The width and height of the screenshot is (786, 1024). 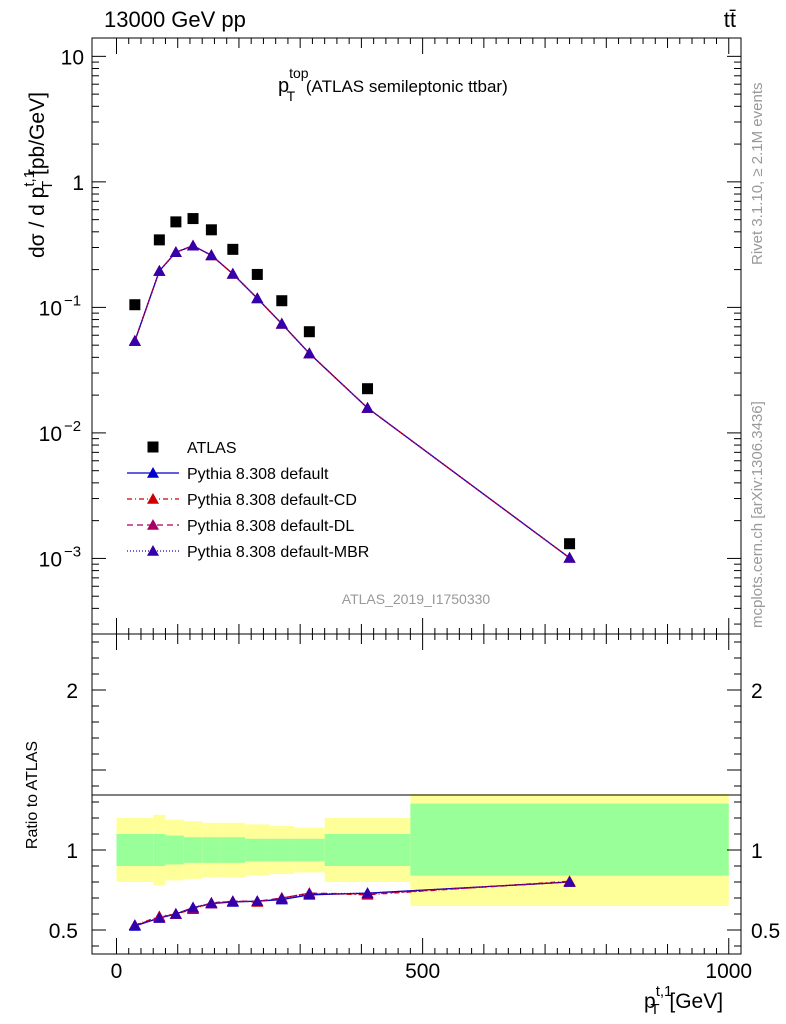 What do you see at coordinates (32, 795) in the screenshot?
I see `ratio-y-axis-label: Ratio to ATLAS` at bounding box center [32, 795].